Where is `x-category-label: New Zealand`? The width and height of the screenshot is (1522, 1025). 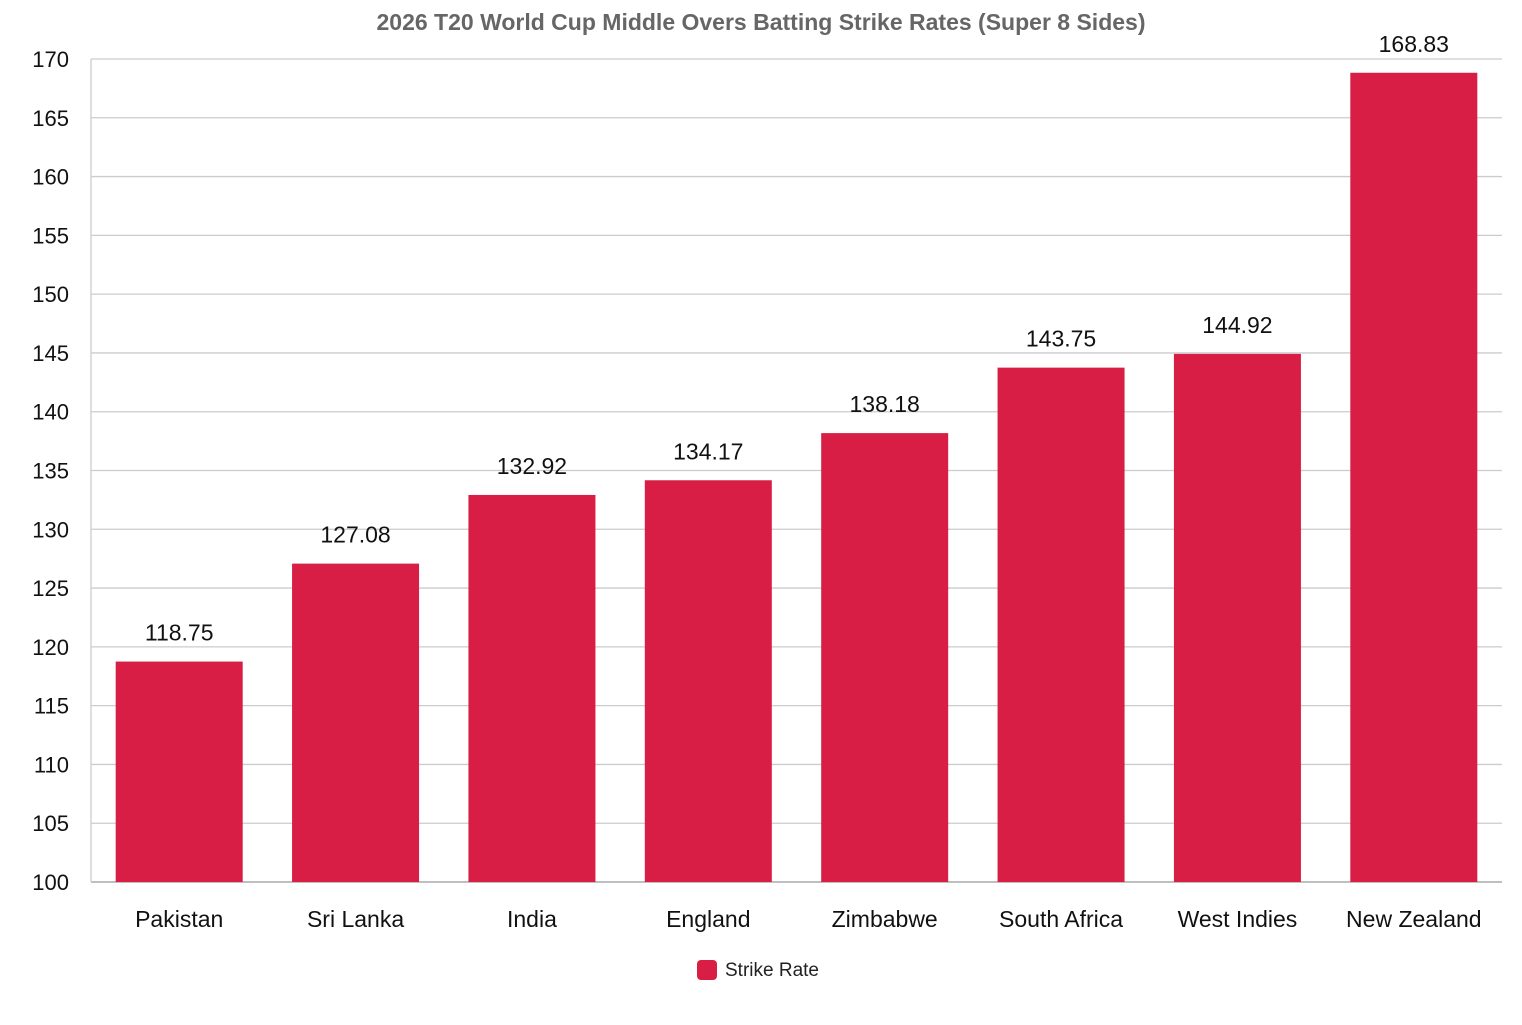 x-category-label: New Zealand is located at coordinates (1414, 919).